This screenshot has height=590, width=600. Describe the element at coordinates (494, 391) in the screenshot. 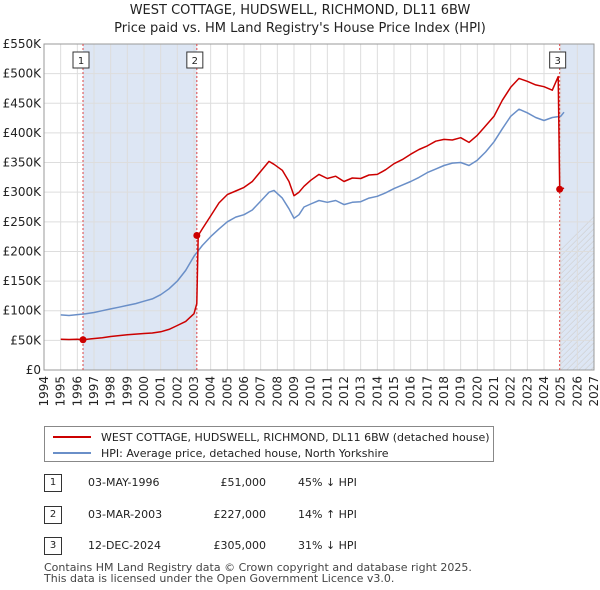

I see `x-tick-label: 2021` at that location.